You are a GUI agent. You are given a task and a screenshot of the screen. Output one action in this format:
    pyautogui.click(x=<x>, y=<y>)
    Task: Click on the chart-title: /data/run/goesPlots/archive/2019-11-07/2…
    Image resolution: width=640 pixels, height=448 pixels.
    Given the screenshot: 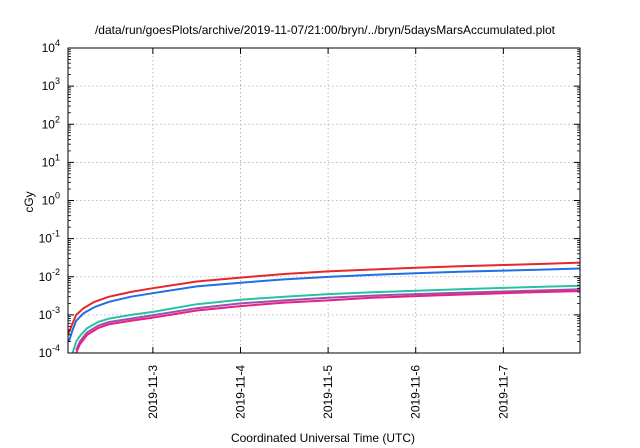 What is the action you would take?
    pyautogui.click(x=325, y=30)
    